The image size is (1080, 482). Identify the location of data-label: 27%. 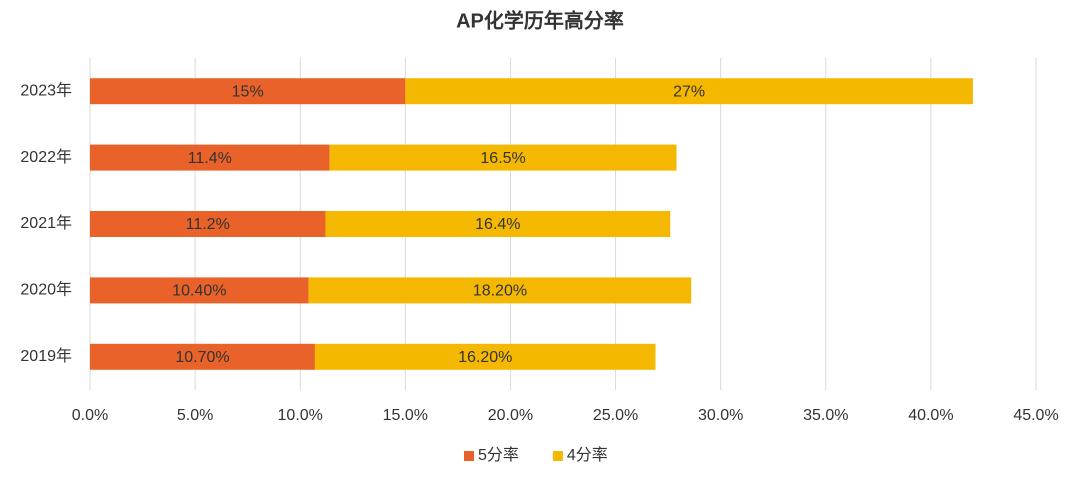
(689, 91).